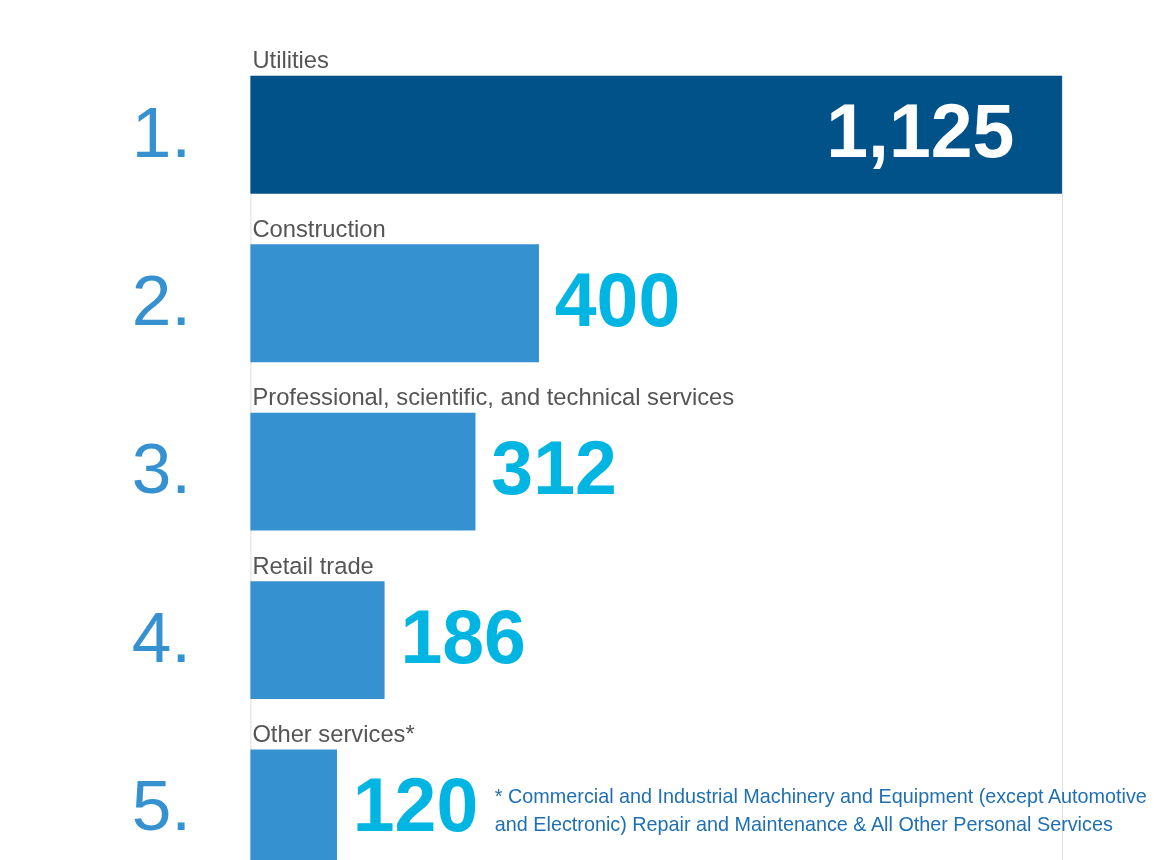 This screenshot has height=860, width=1154. What do you see at coordinates (161, 636) in the screenshot?
I see `text: 4.` at bounding box center [161, 636].